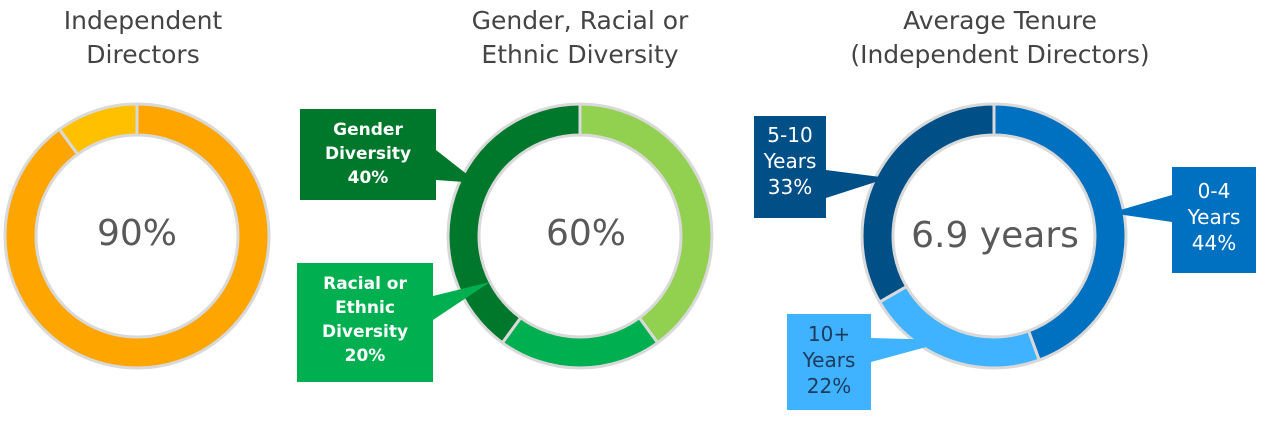 The width and height of the screenshot is (1266, 423). Describe the element at coordinates (790, 187) in the screenshot. I see `callout-line: 33%` at that location.